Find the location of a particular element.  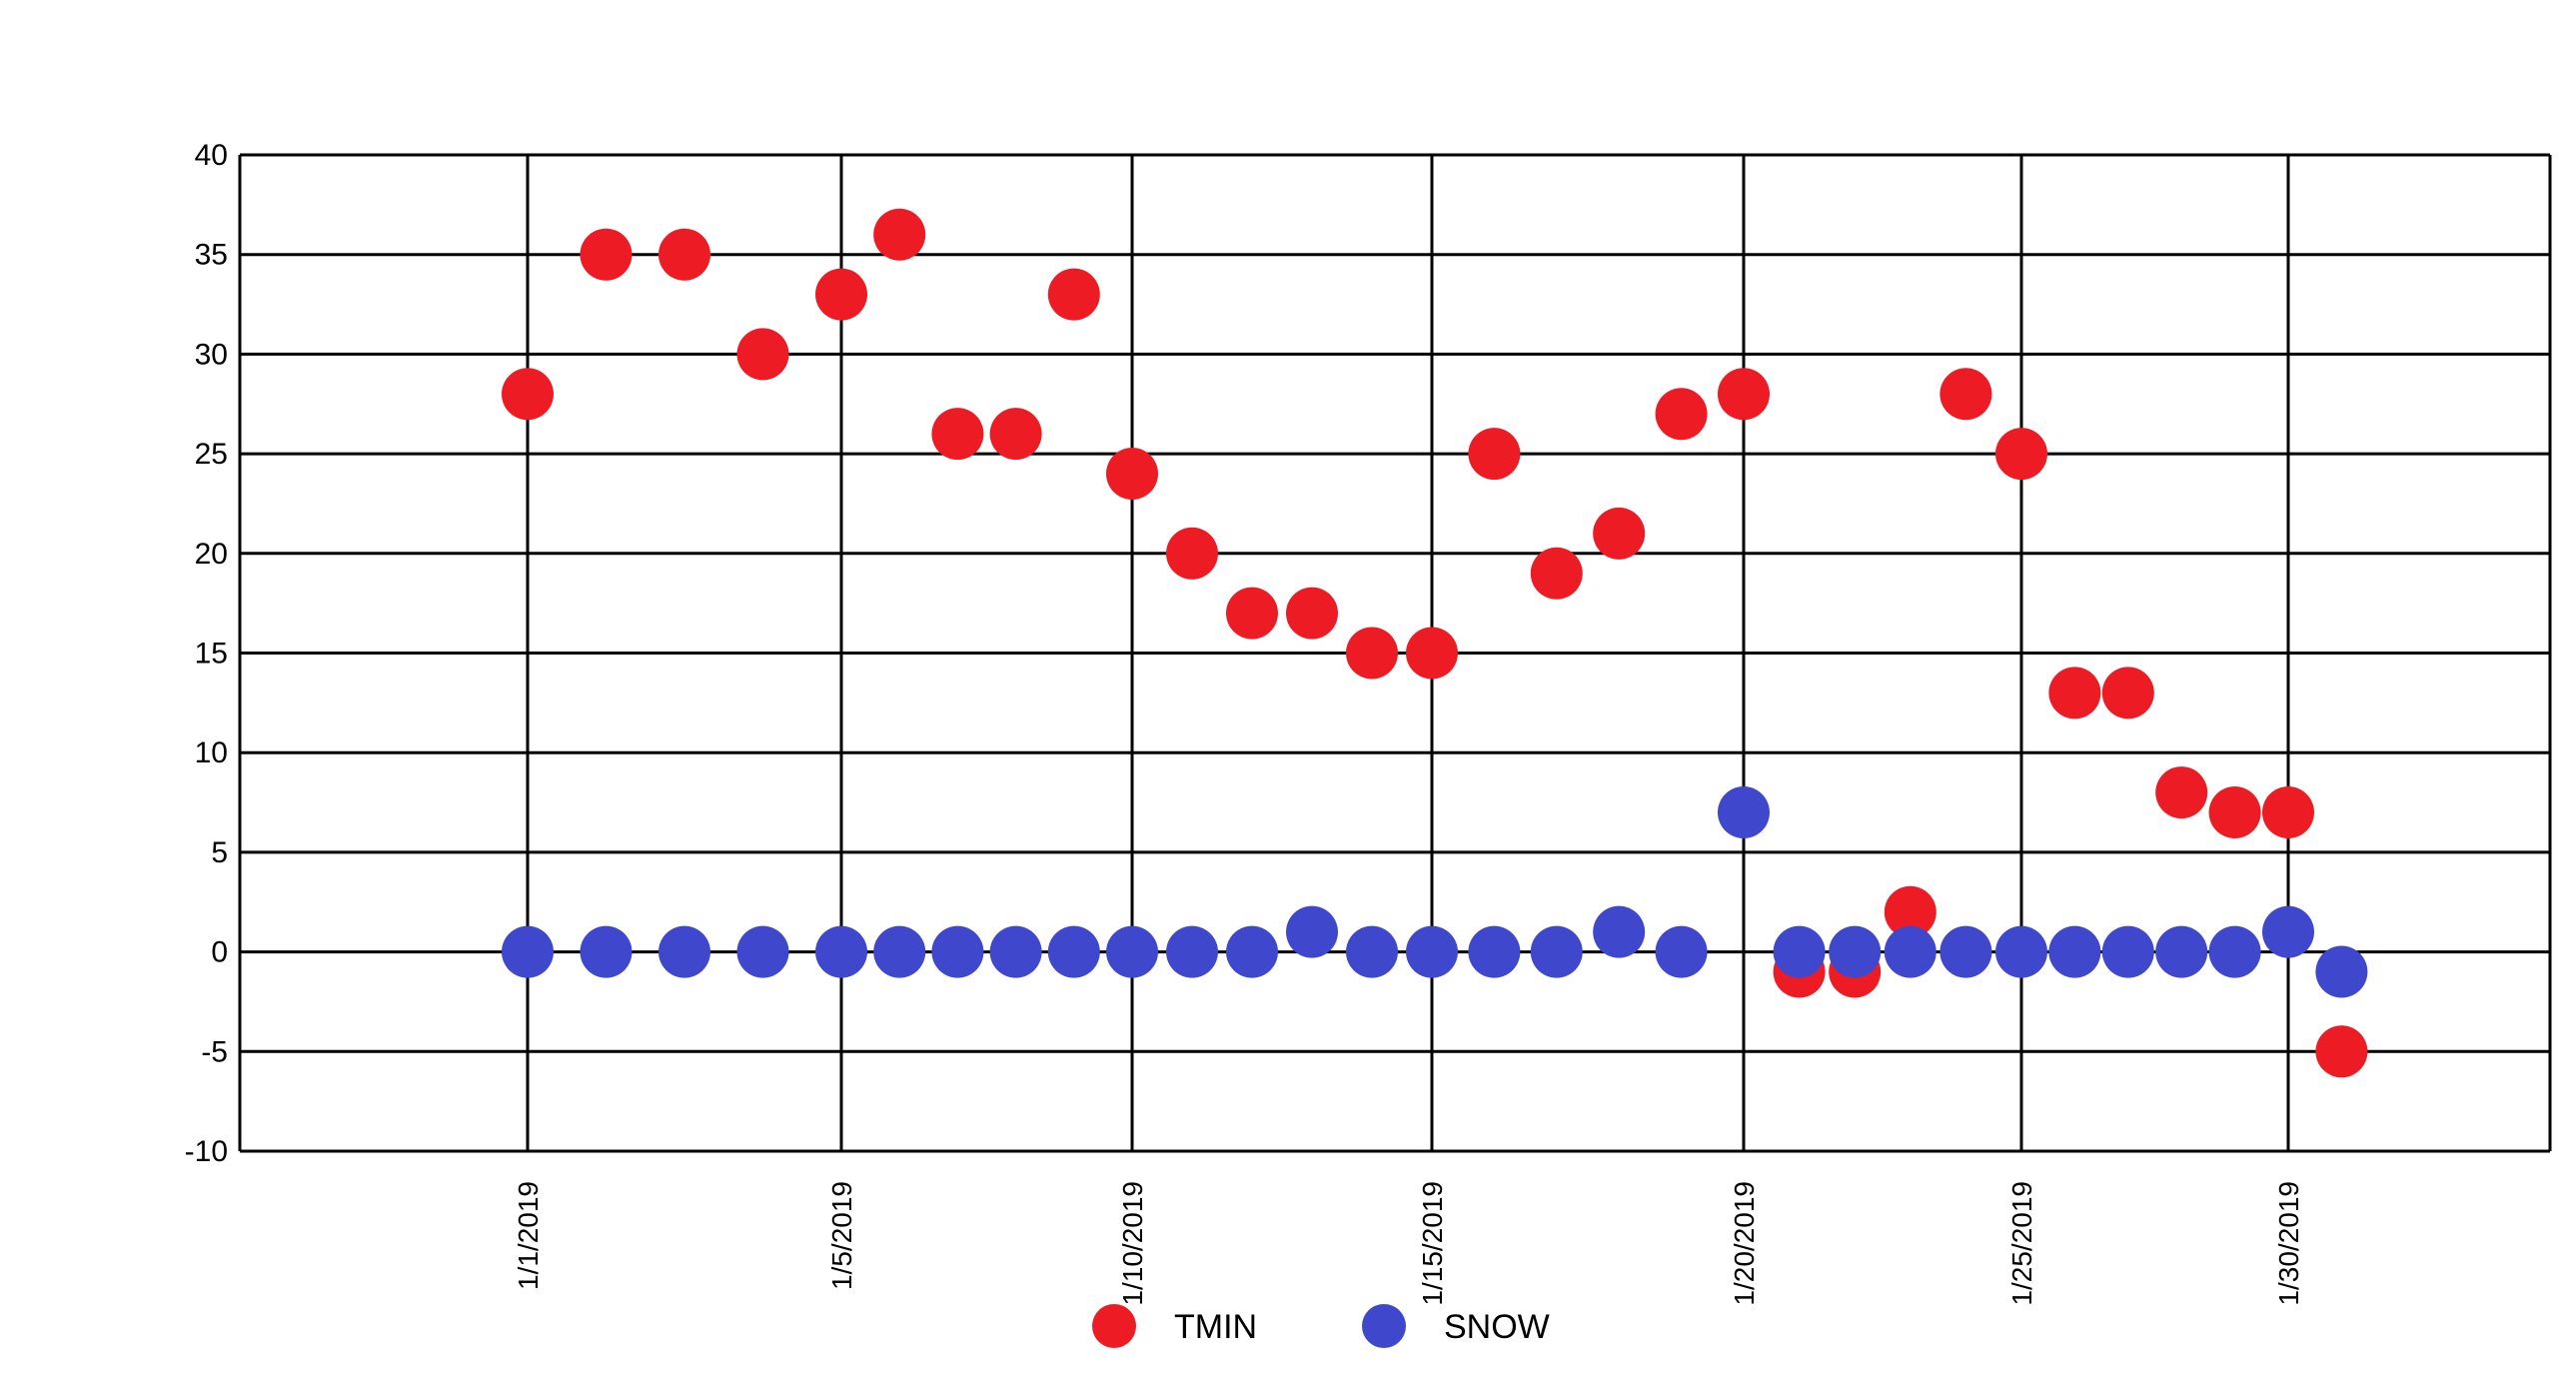

x-tick-label: 1/1/2019 is located at coordinates (528, 1235).